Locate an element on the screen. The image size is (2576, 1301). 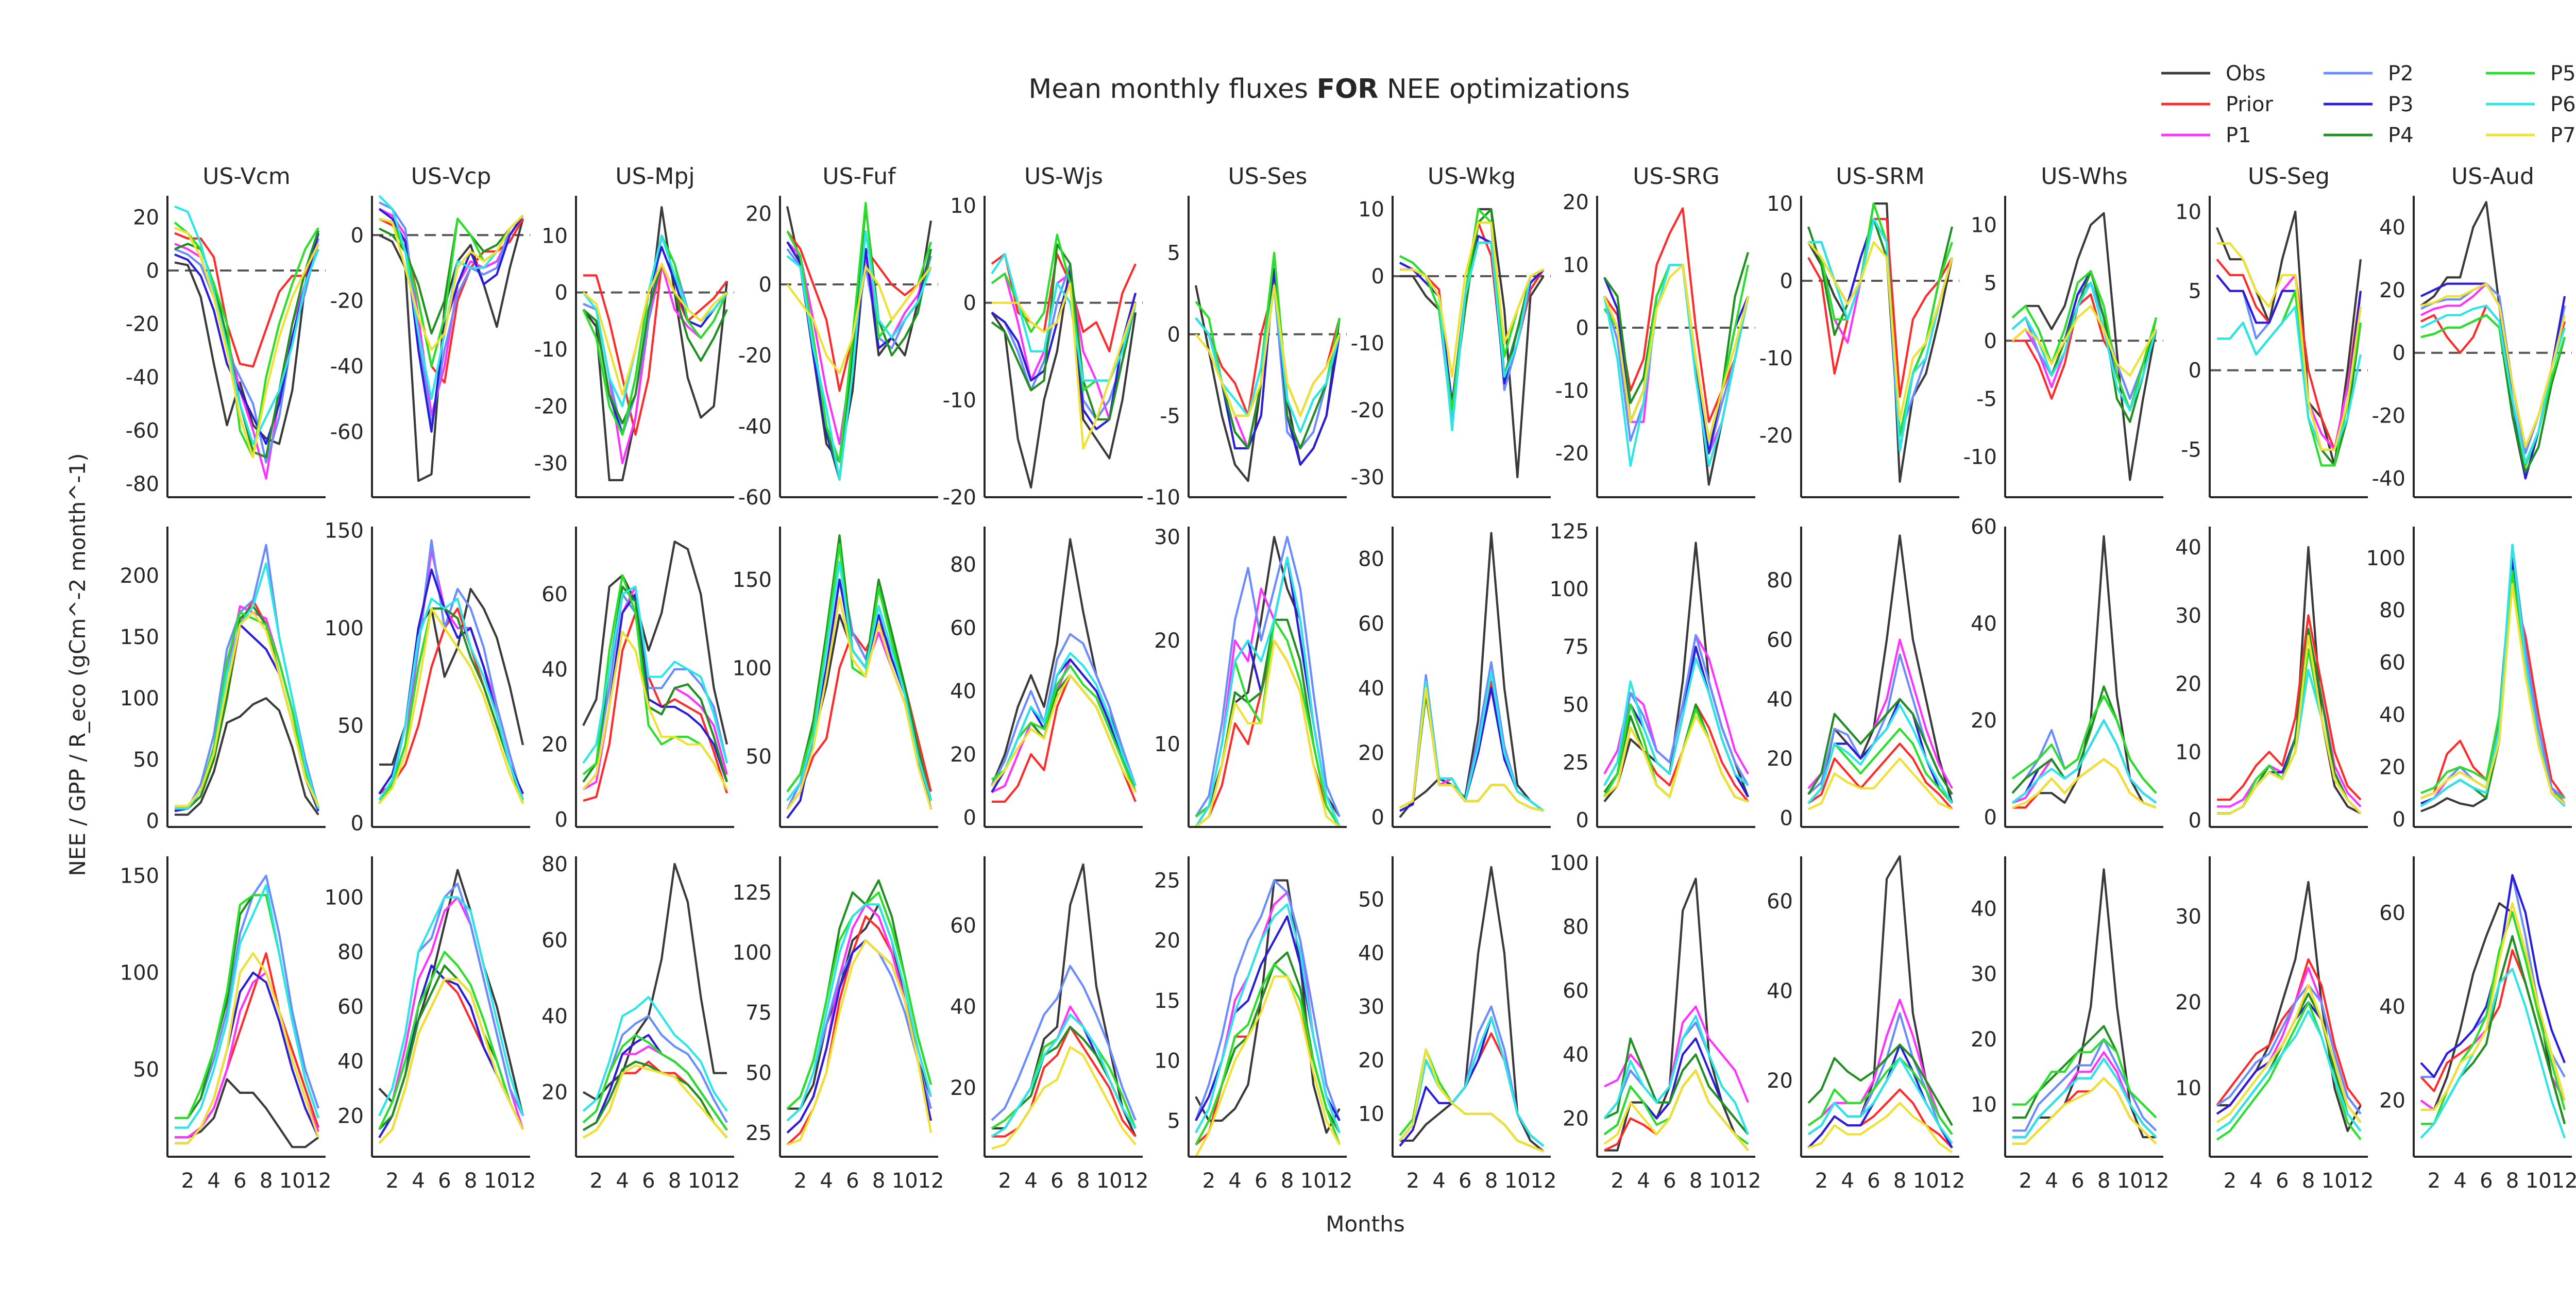
series-line-p3 is located at coordinates (859, 698).